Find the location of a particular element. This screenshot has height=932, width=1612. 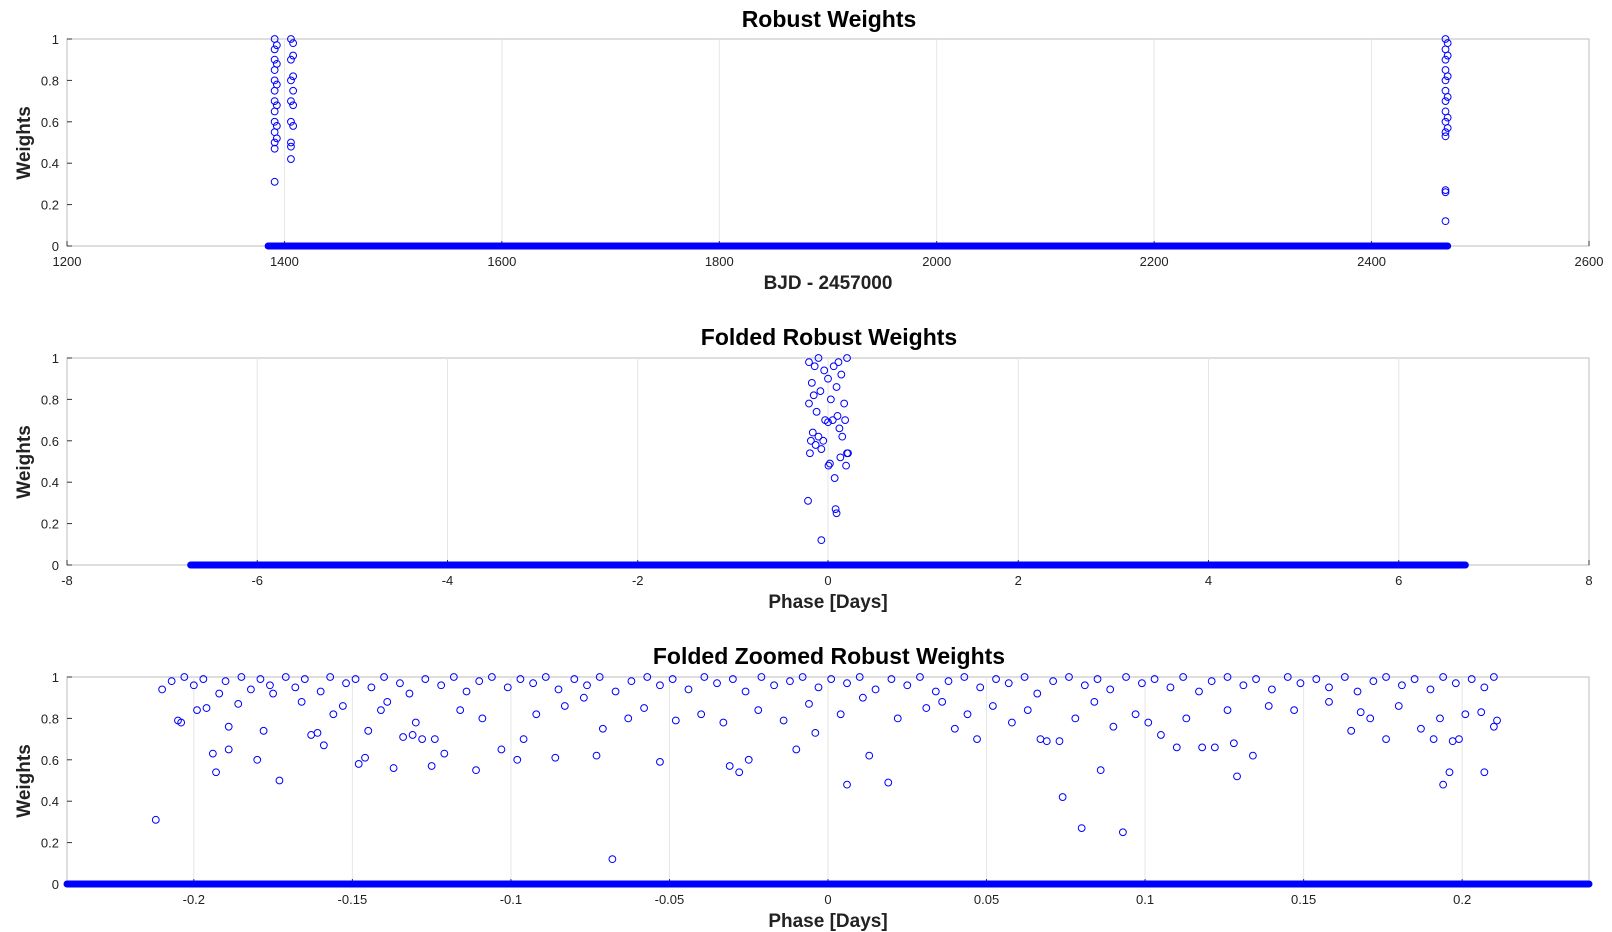

x-tick-label: 8 is located at coordinates (1588, 580).